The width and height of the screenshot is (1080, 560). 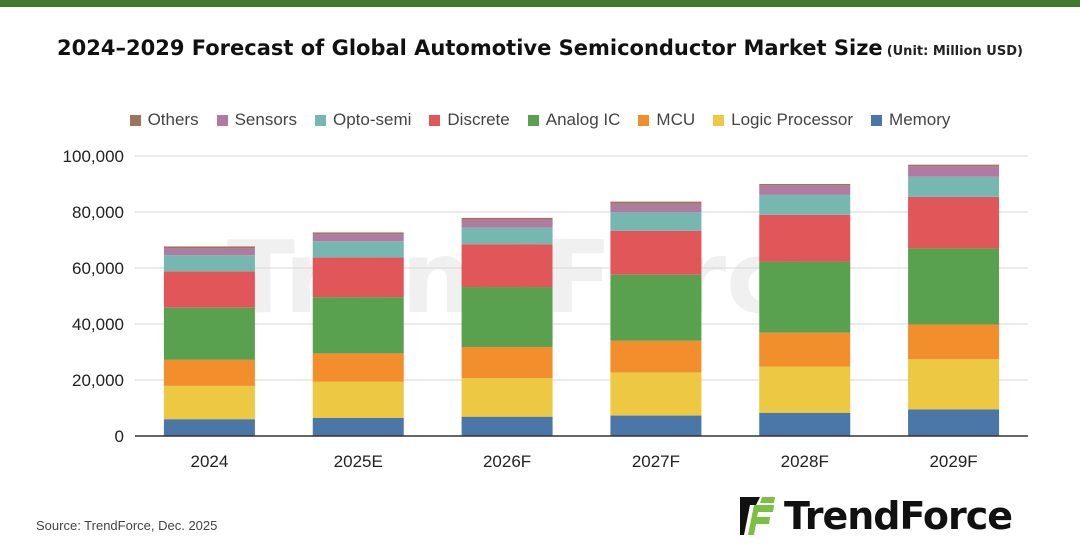 What do you see at coordinates (98, 380) in the screenshot?
I see `y-tick-label: 20,000` at bounding box center [98, 380].